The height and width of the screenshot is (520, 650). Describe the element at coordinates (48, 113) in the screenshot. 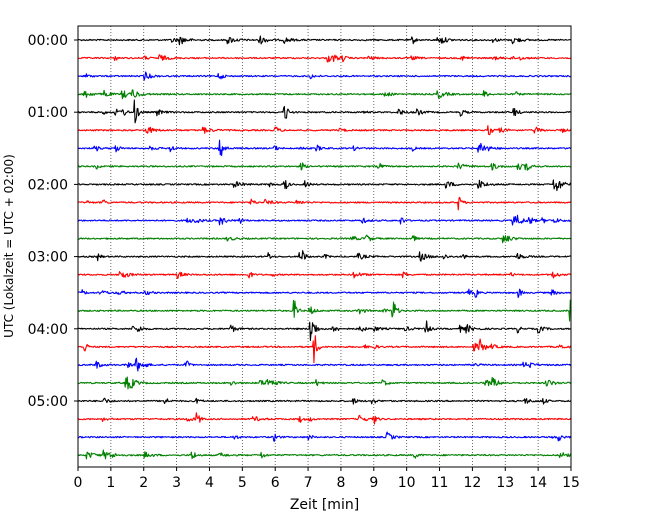

I see `y-tick-label: 01:00` at that location.